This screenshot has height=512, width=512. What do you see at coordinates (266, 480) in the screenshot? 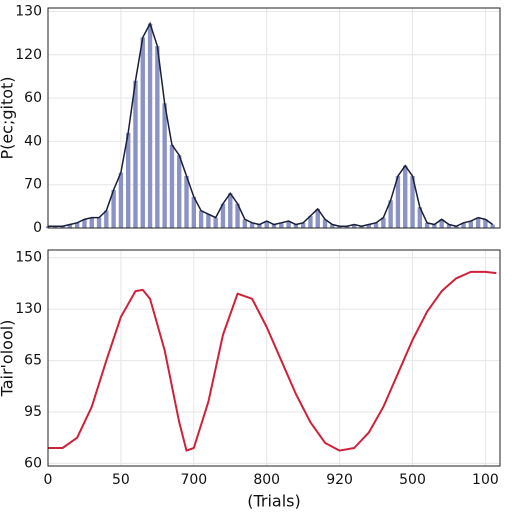
I see `x-tick-label: 800` at bounding box center [266, 480].